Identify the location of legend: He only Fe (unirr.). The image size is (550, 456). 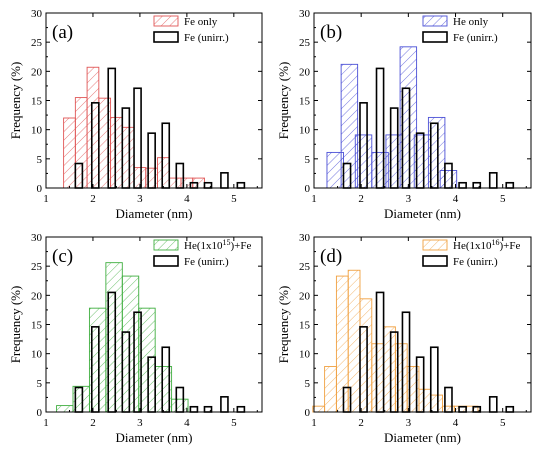
(460, 29).